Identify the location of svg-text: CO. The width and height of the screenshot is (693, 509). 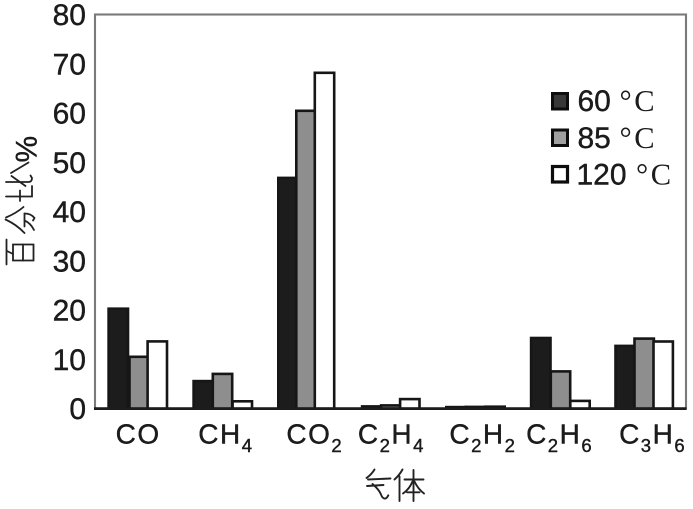
(138, 434).